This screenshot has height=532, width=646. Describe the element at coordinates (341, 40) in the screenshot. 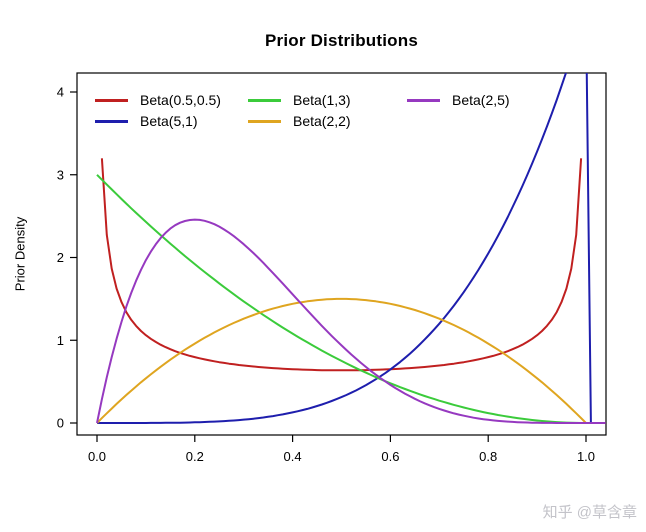

I see `chart-title: Prior Distributions` at that location.